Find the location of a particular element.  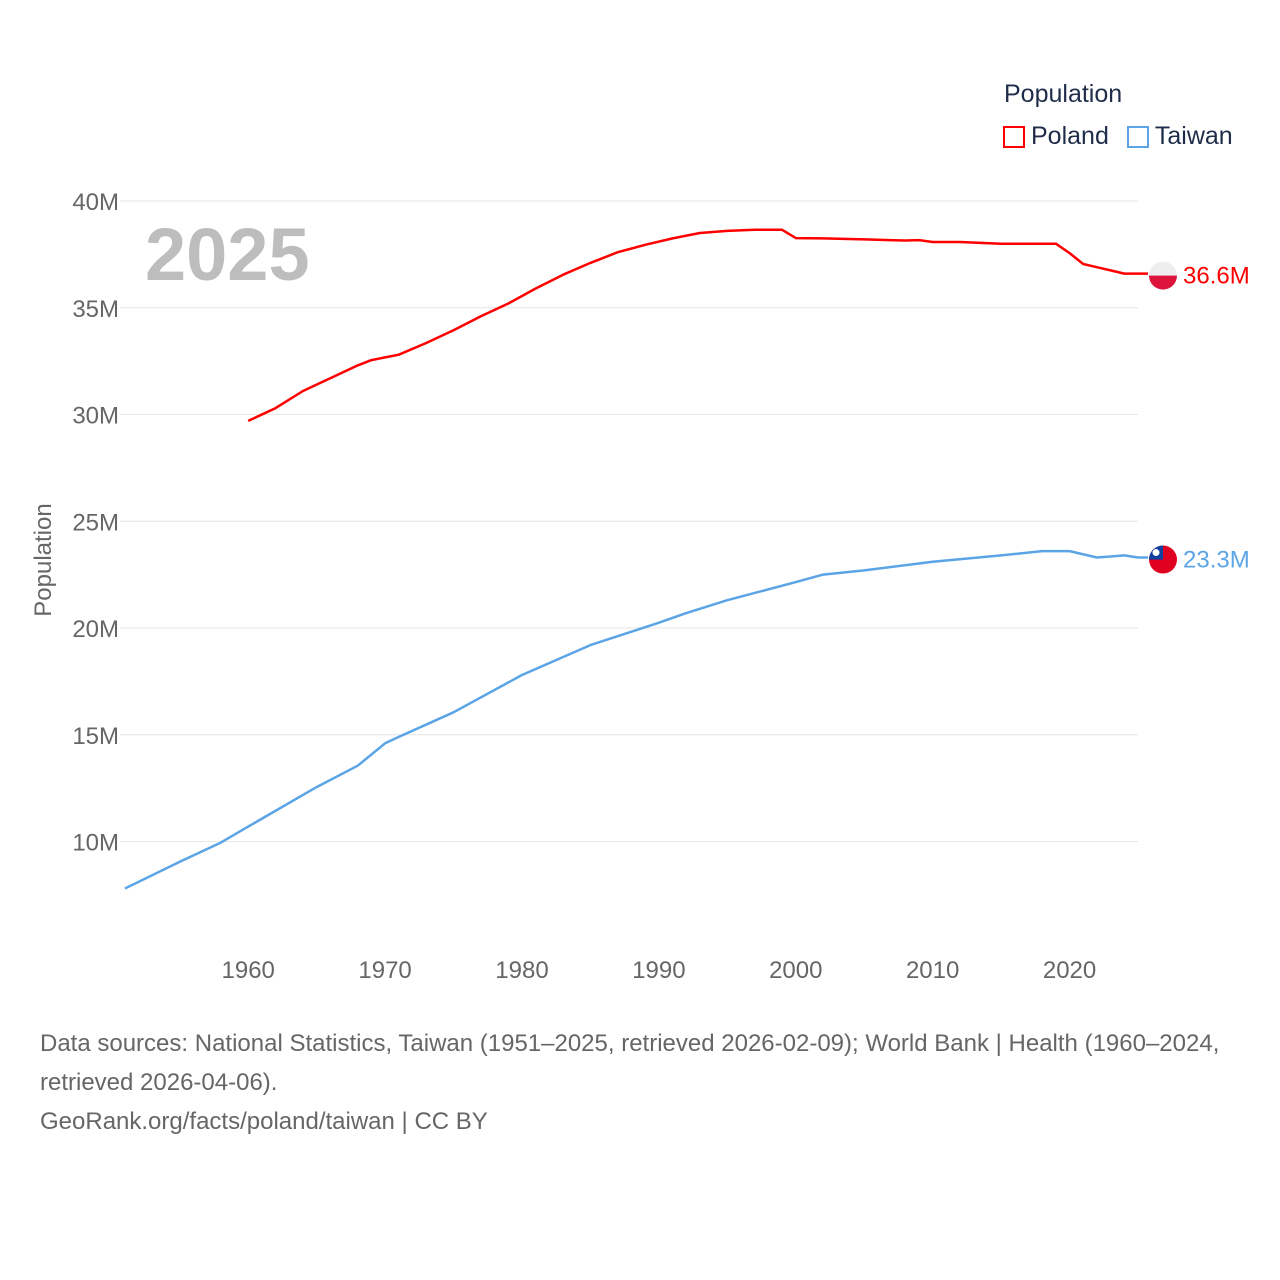

poland-flag-icon is located at coordinates (1163, 275).